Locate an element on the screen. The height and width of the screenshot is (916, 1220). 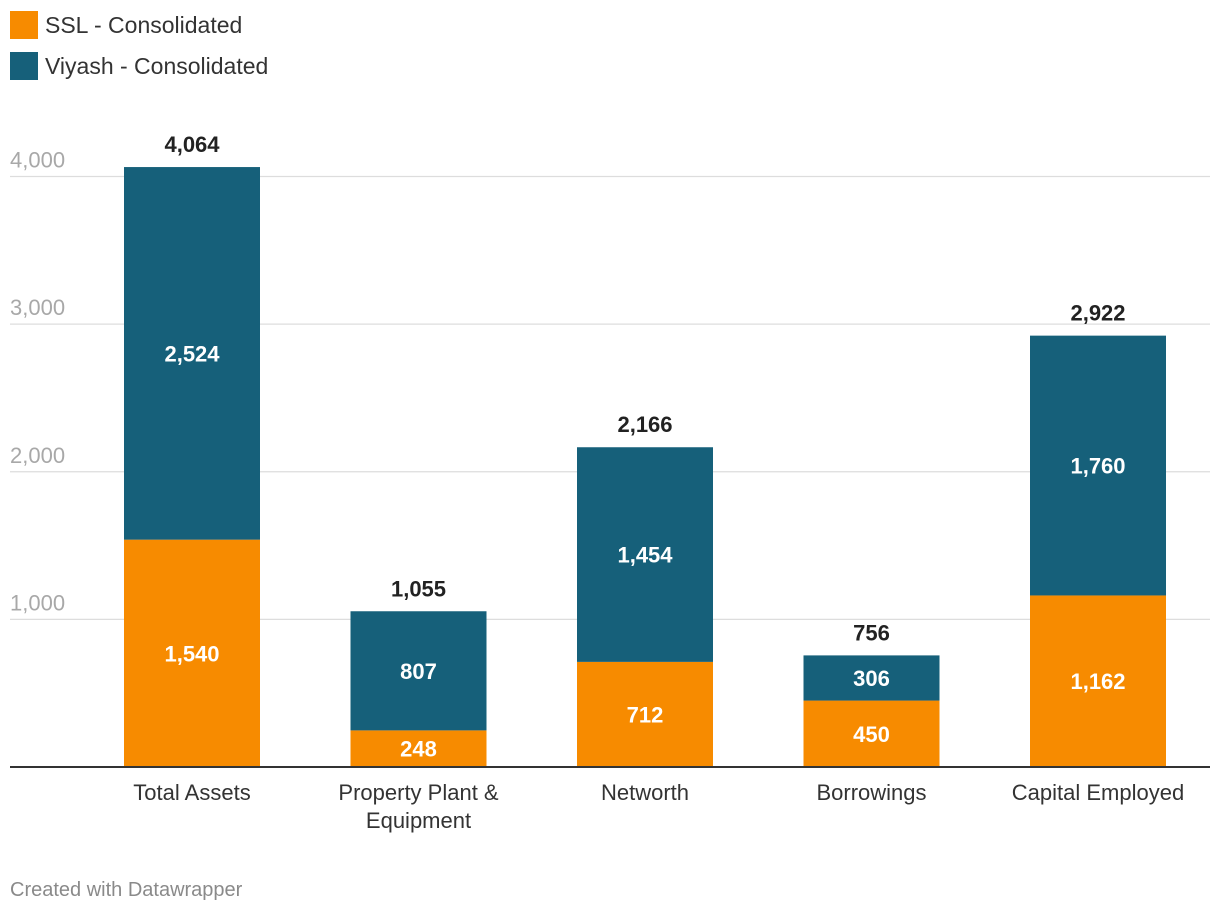
bar-label-viyash-4: 1,760 is located at coordinates (1097, 466).